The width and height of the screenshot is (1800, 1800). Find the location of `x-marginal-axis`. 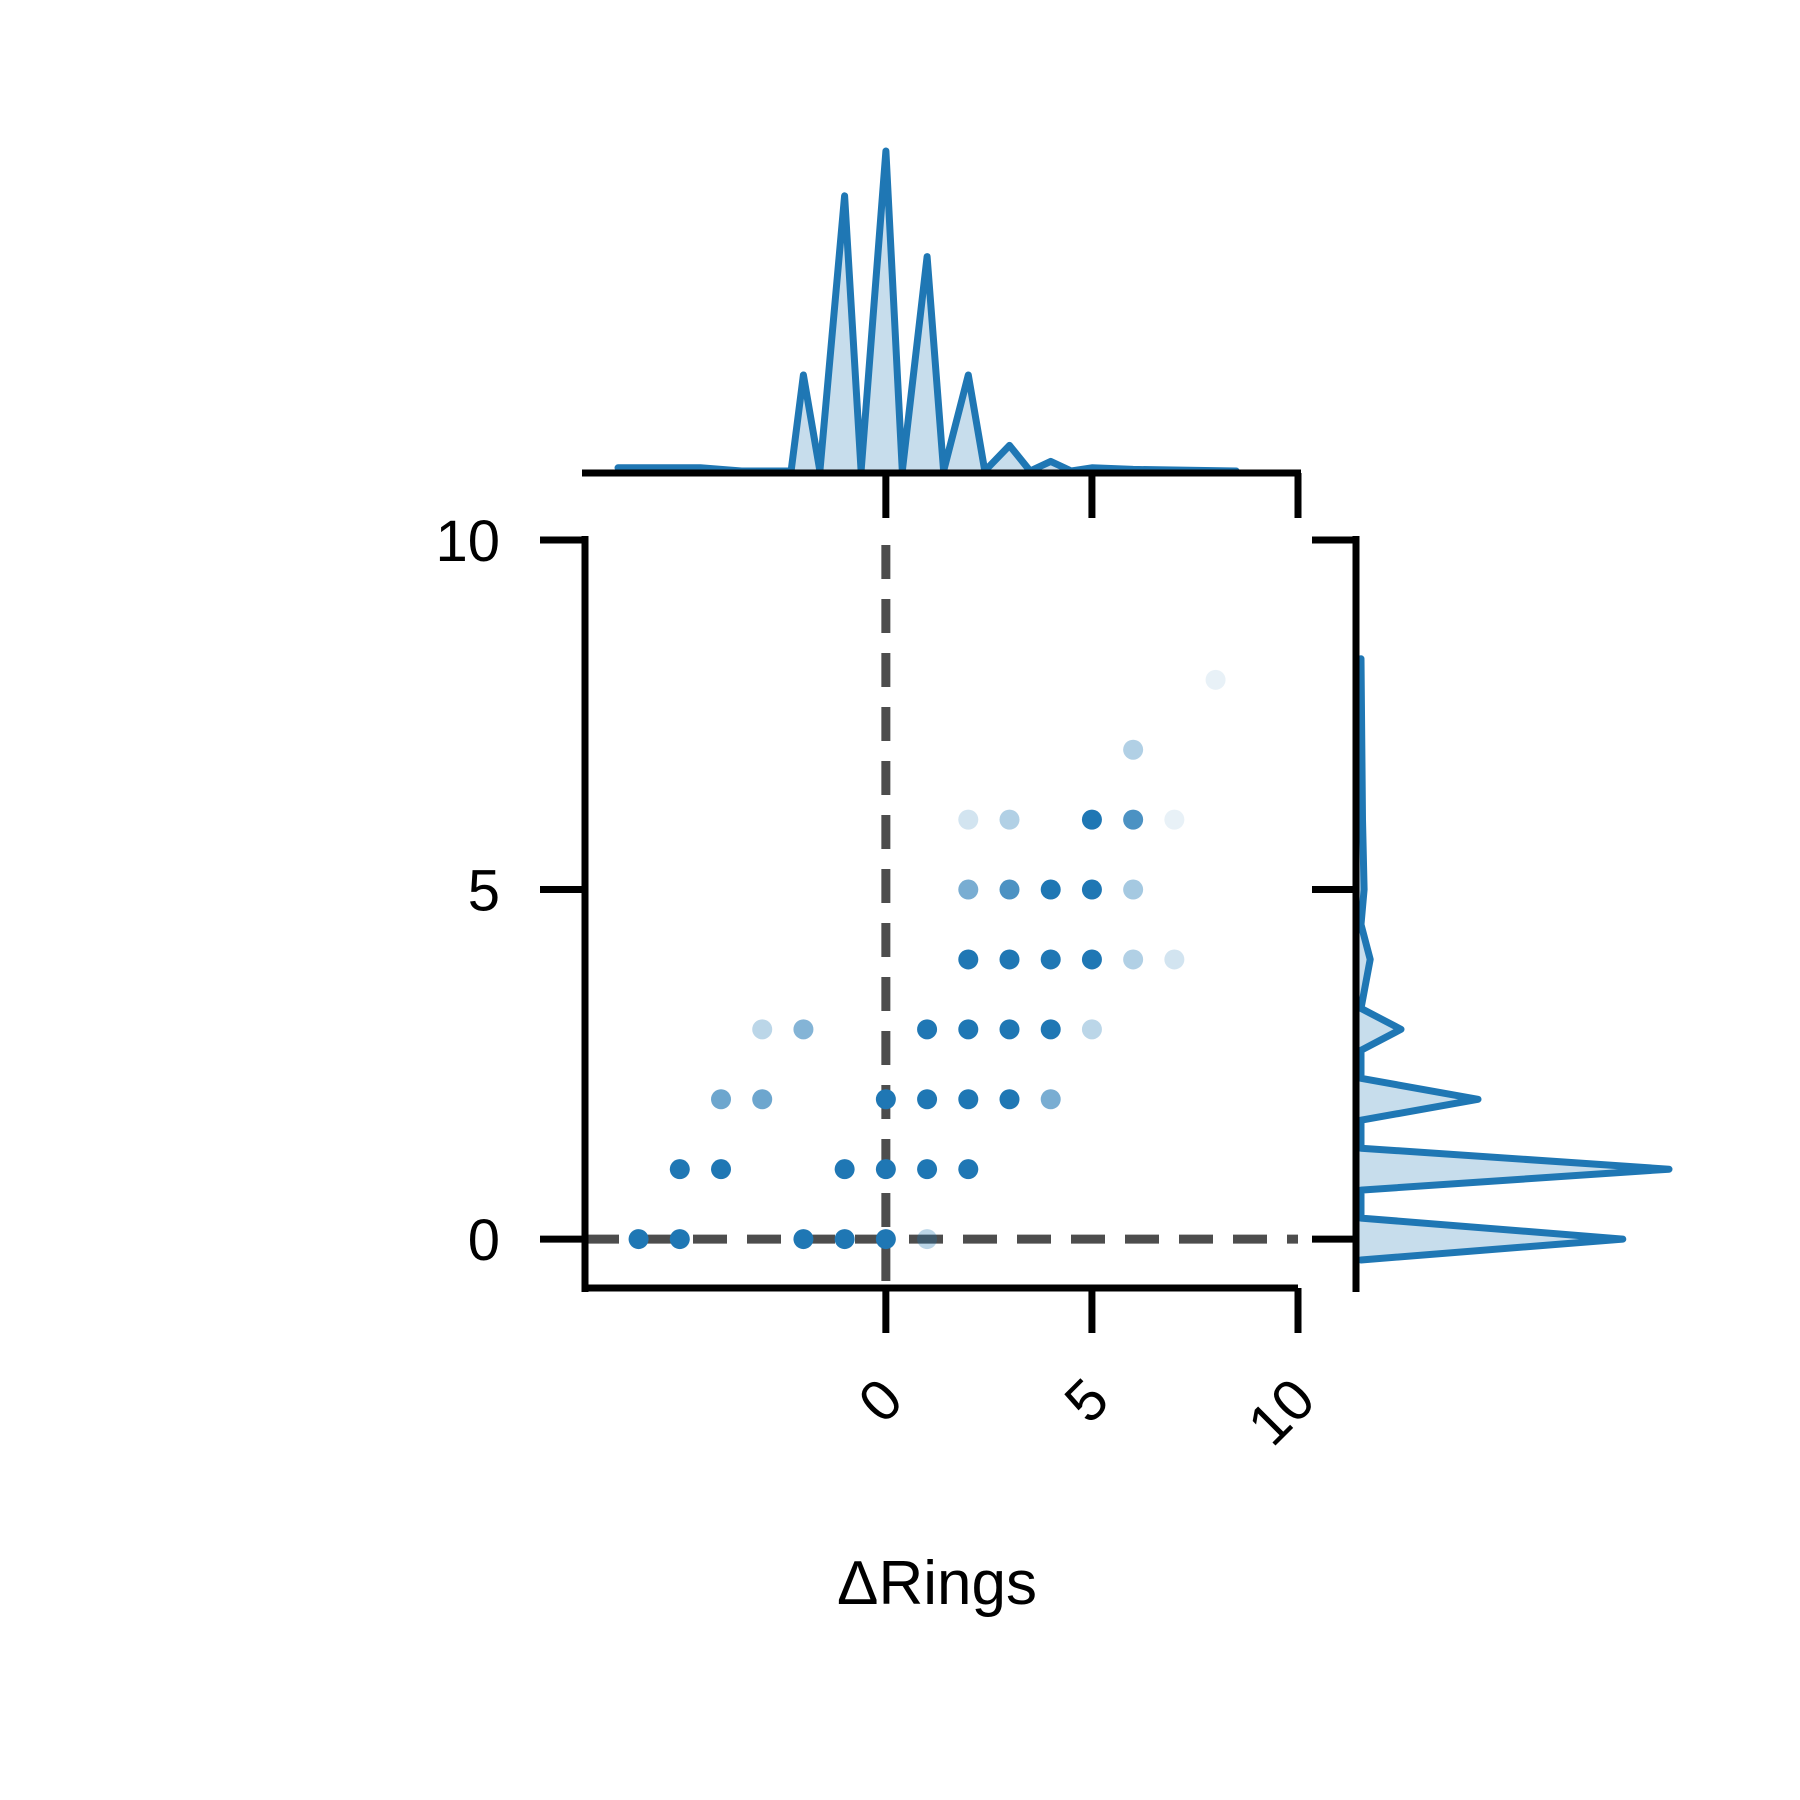

x-marginal-axis is located at coordinates (942, 493).